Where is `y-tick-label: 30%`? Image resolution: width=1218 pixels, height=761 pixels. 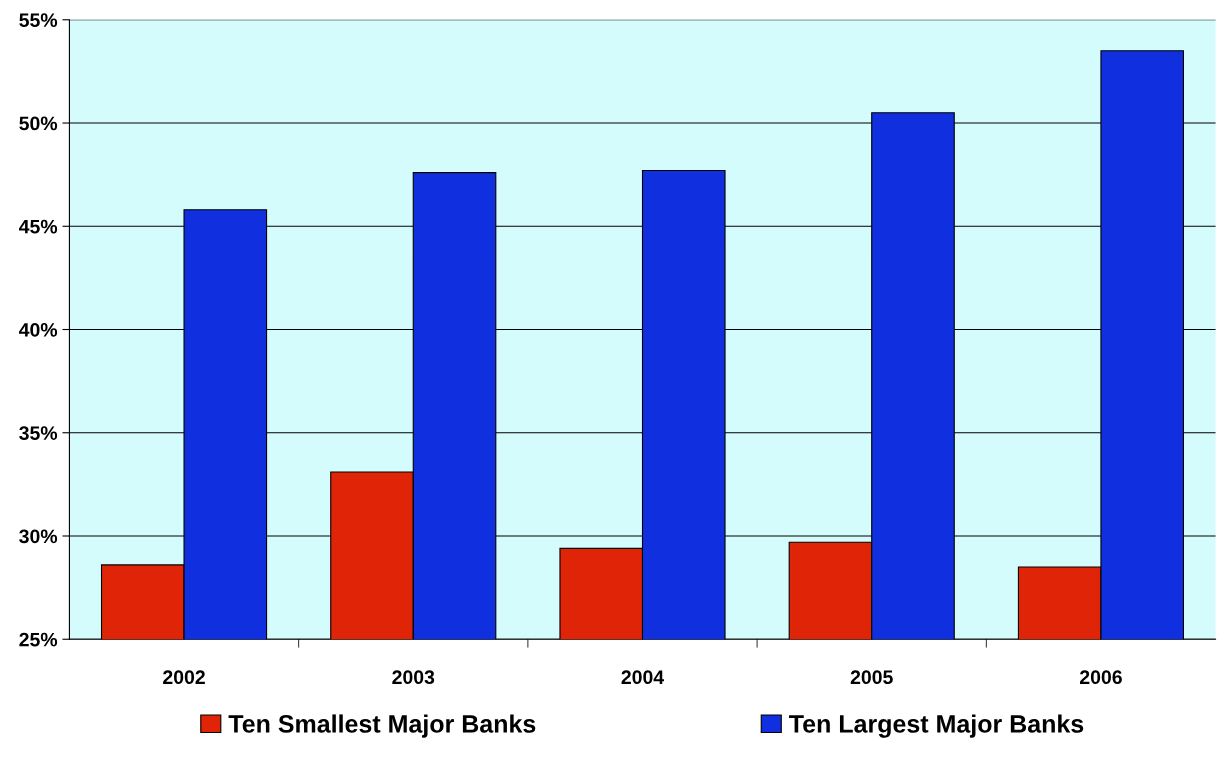 y-tick-label: 30% is located at coordinates (38, 536).